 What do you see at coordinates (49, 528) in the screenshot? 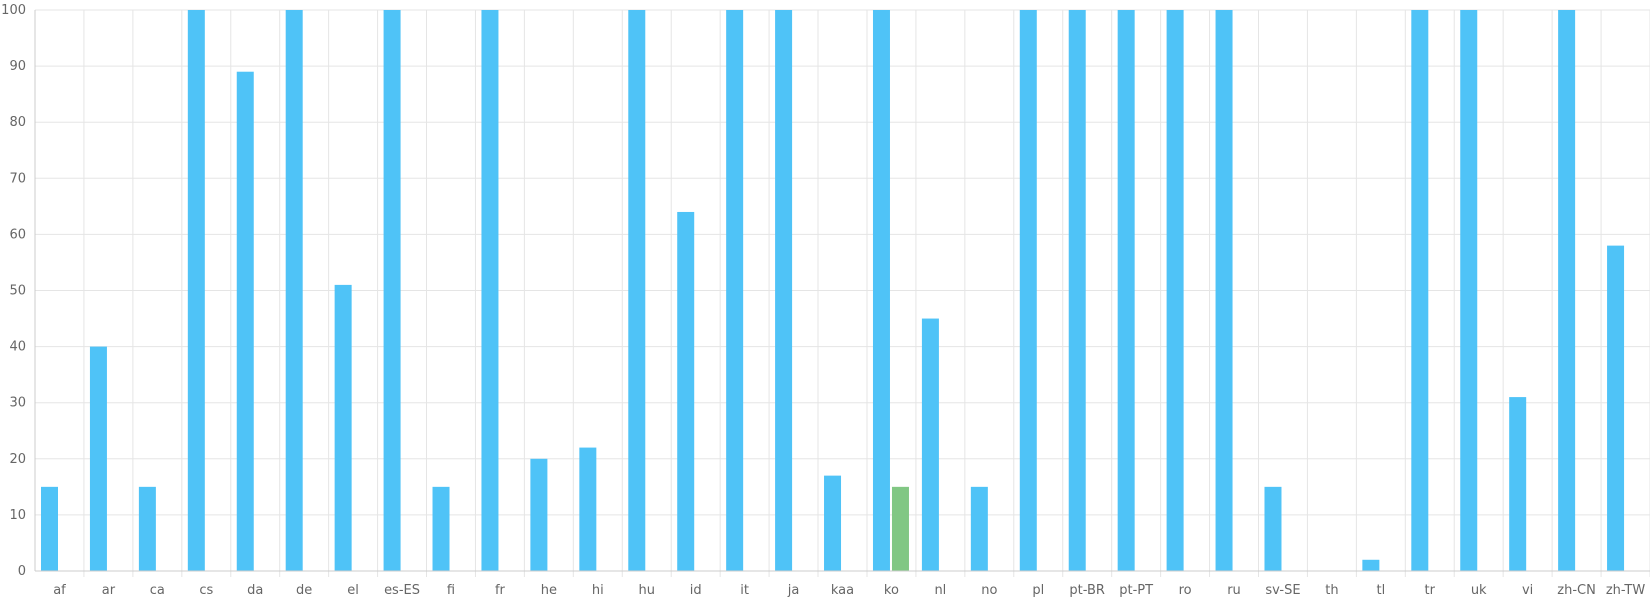
I see `bar-af` at bounding box center [49, 528].